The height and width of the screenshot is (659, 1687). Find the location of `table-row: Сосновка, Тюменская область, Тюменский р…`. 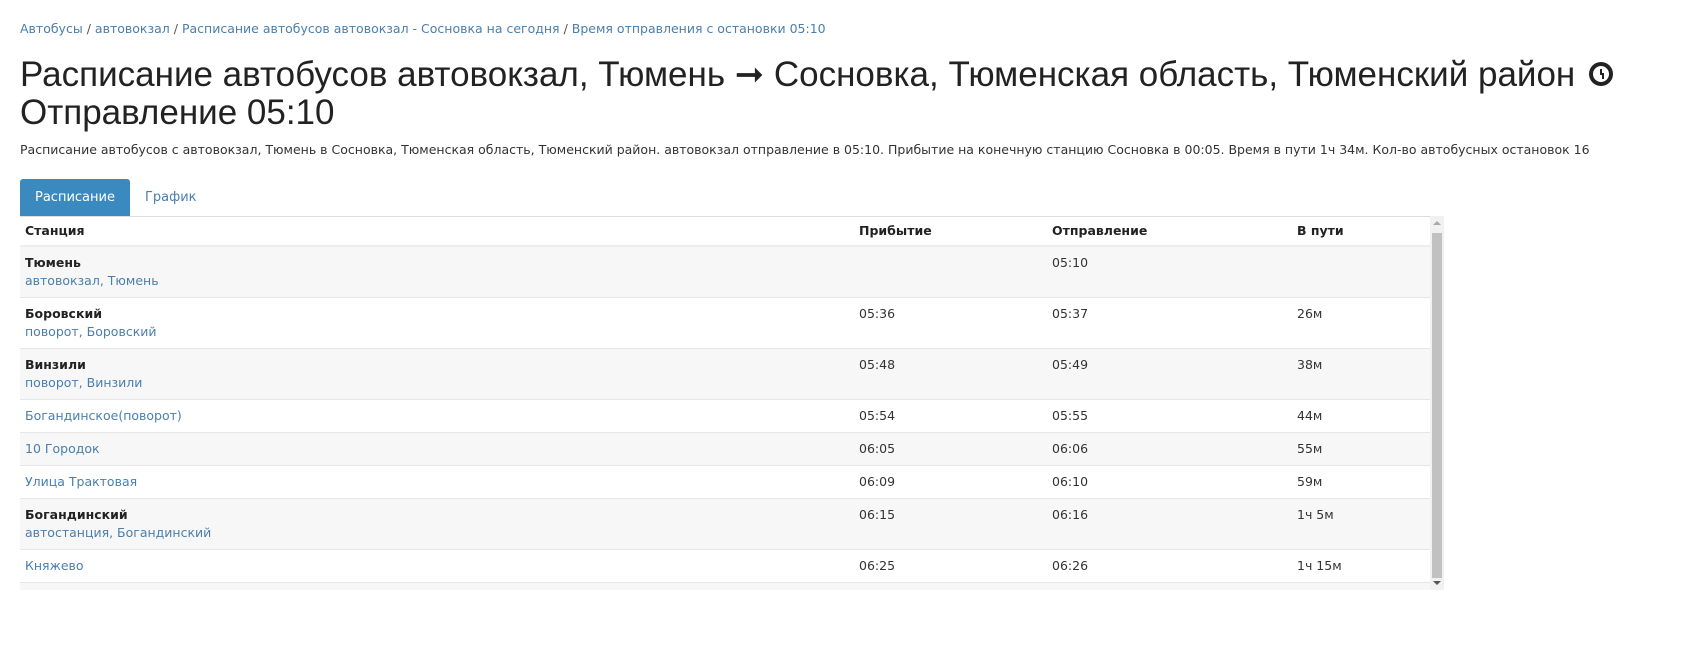

table-row: Сосновка, Тюменская область, Тюменский р… is located at coordinates (725, 586).